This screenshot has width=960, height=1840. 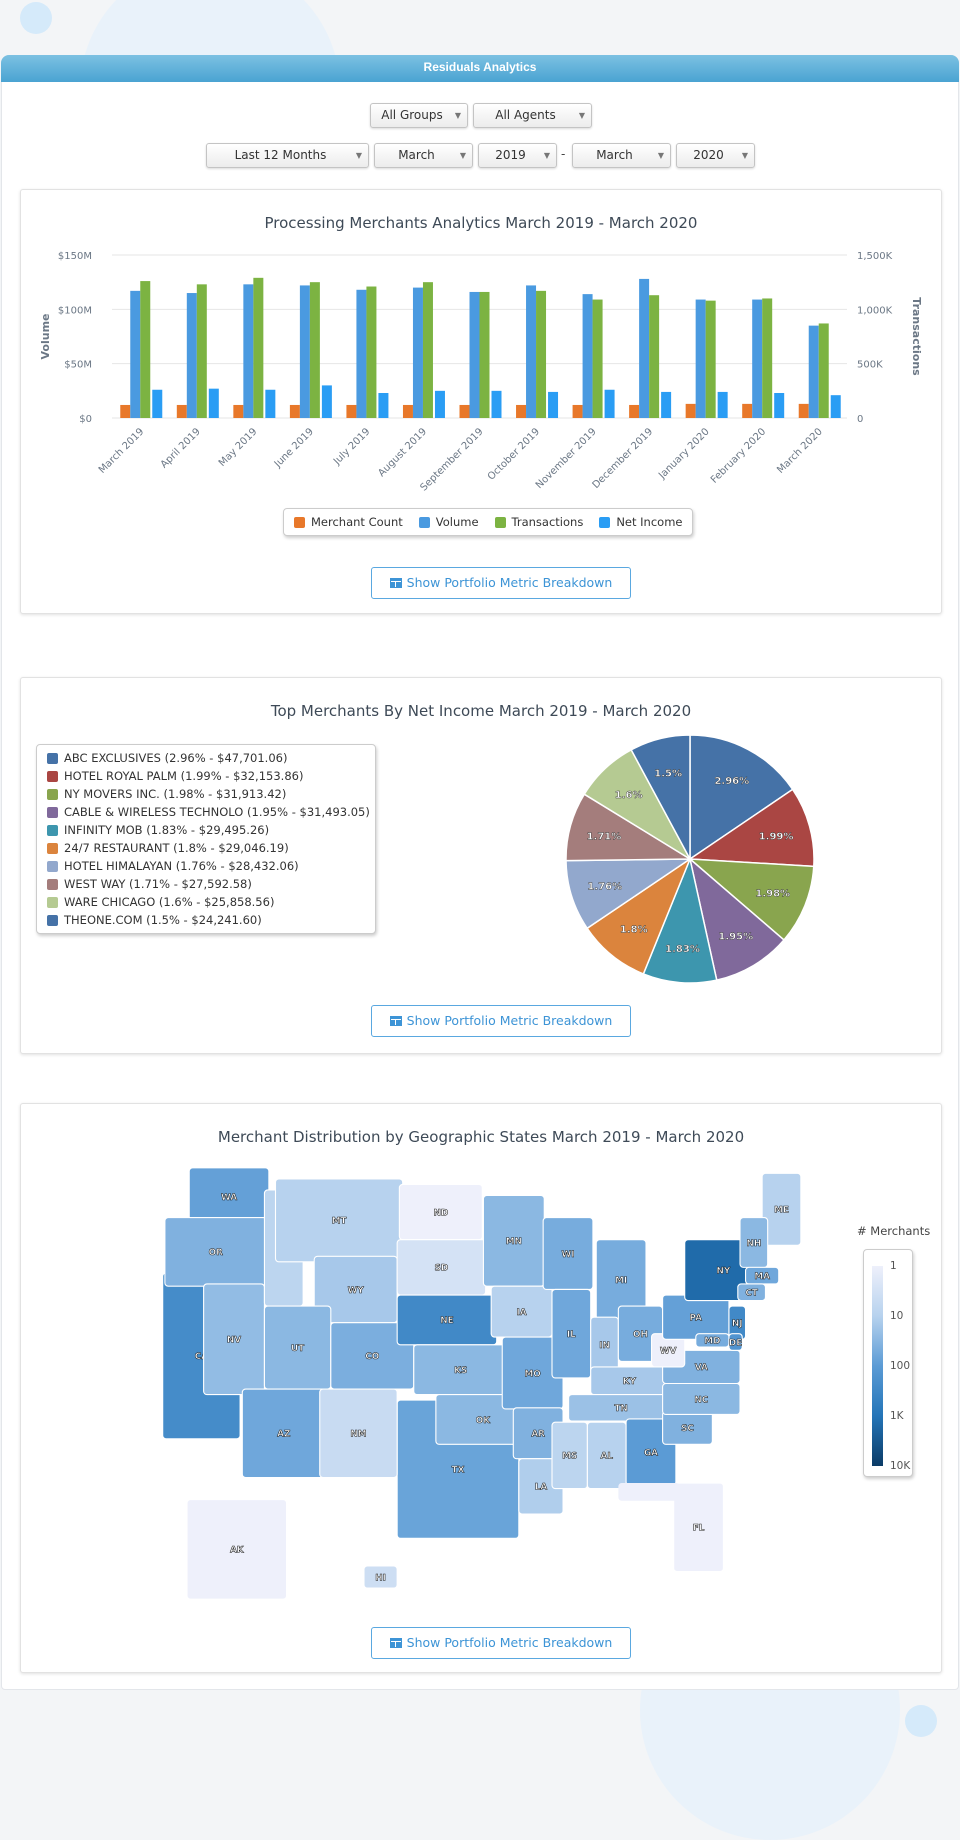 What do you see at coordinates (380, 1578) in the screenshot?
I see `state-label: HI` at bounding box center [380, 1578].